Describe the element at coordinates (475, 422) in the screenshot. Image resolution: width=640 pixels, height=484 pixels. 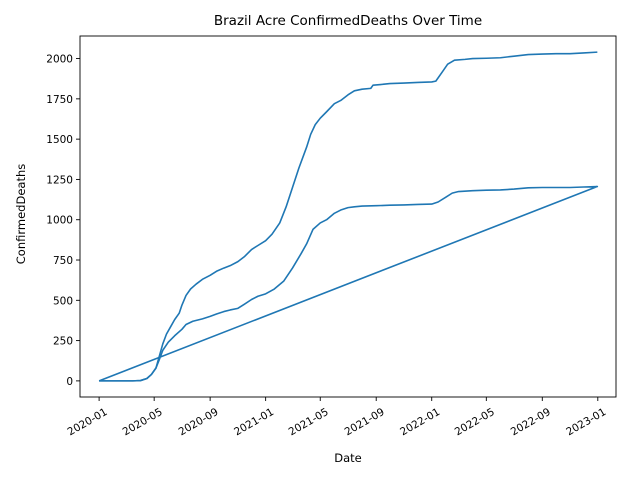
I see `x-tick-label: 2022-05` at that location.